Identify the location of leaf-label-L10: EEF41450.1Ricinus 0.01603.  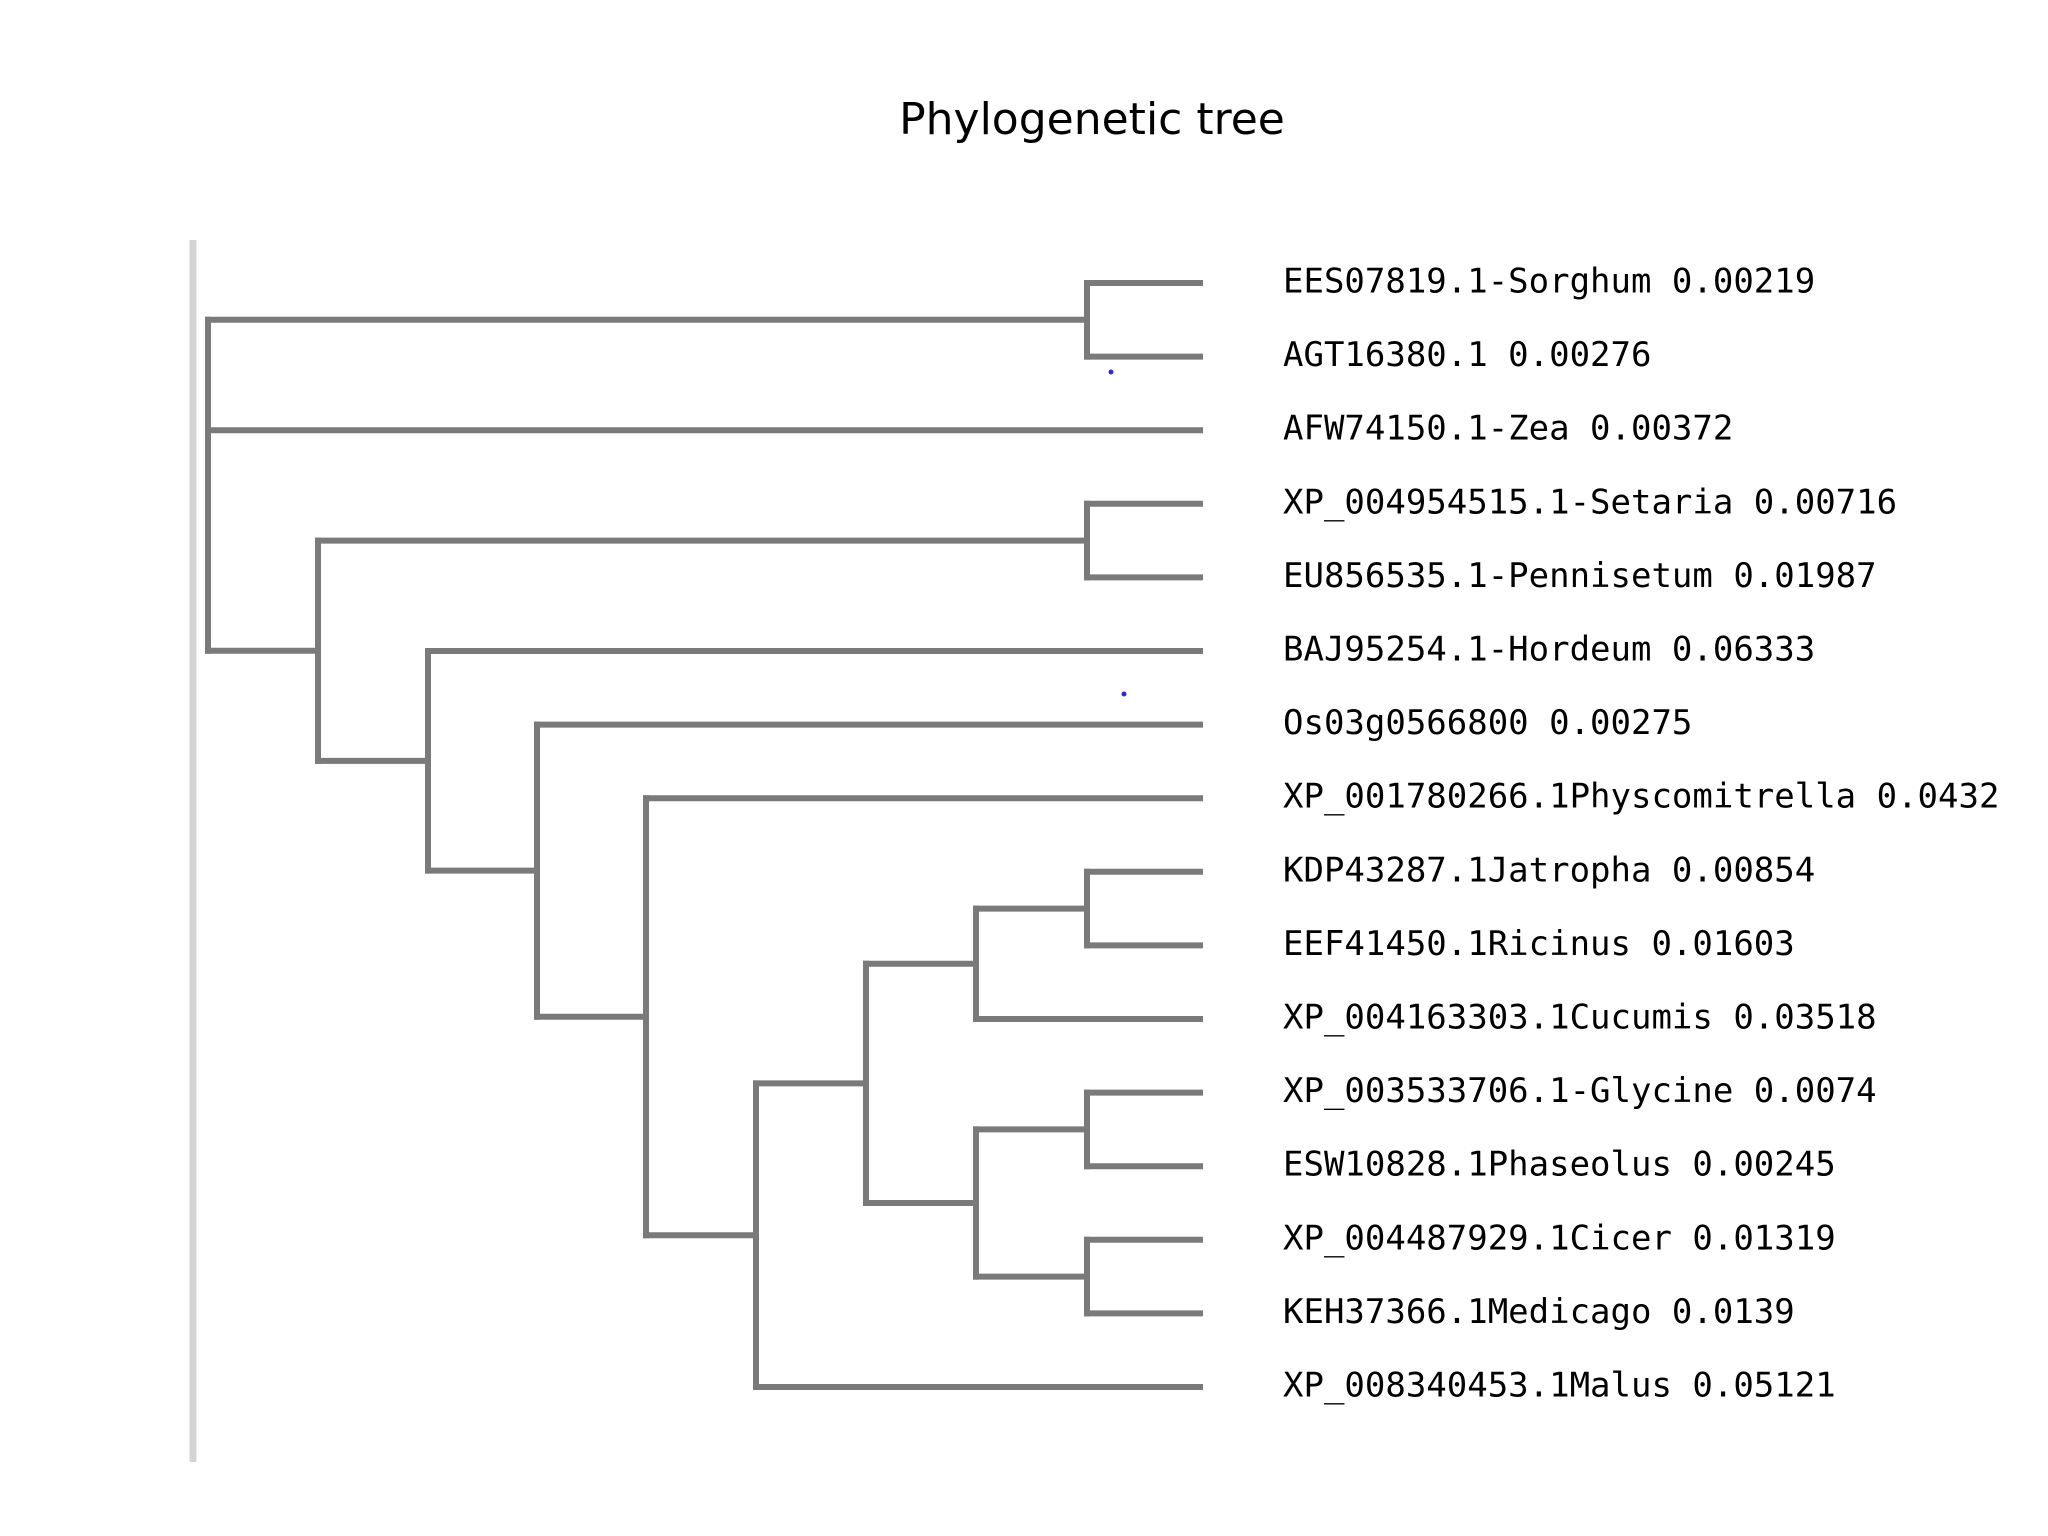
(1539, 944).